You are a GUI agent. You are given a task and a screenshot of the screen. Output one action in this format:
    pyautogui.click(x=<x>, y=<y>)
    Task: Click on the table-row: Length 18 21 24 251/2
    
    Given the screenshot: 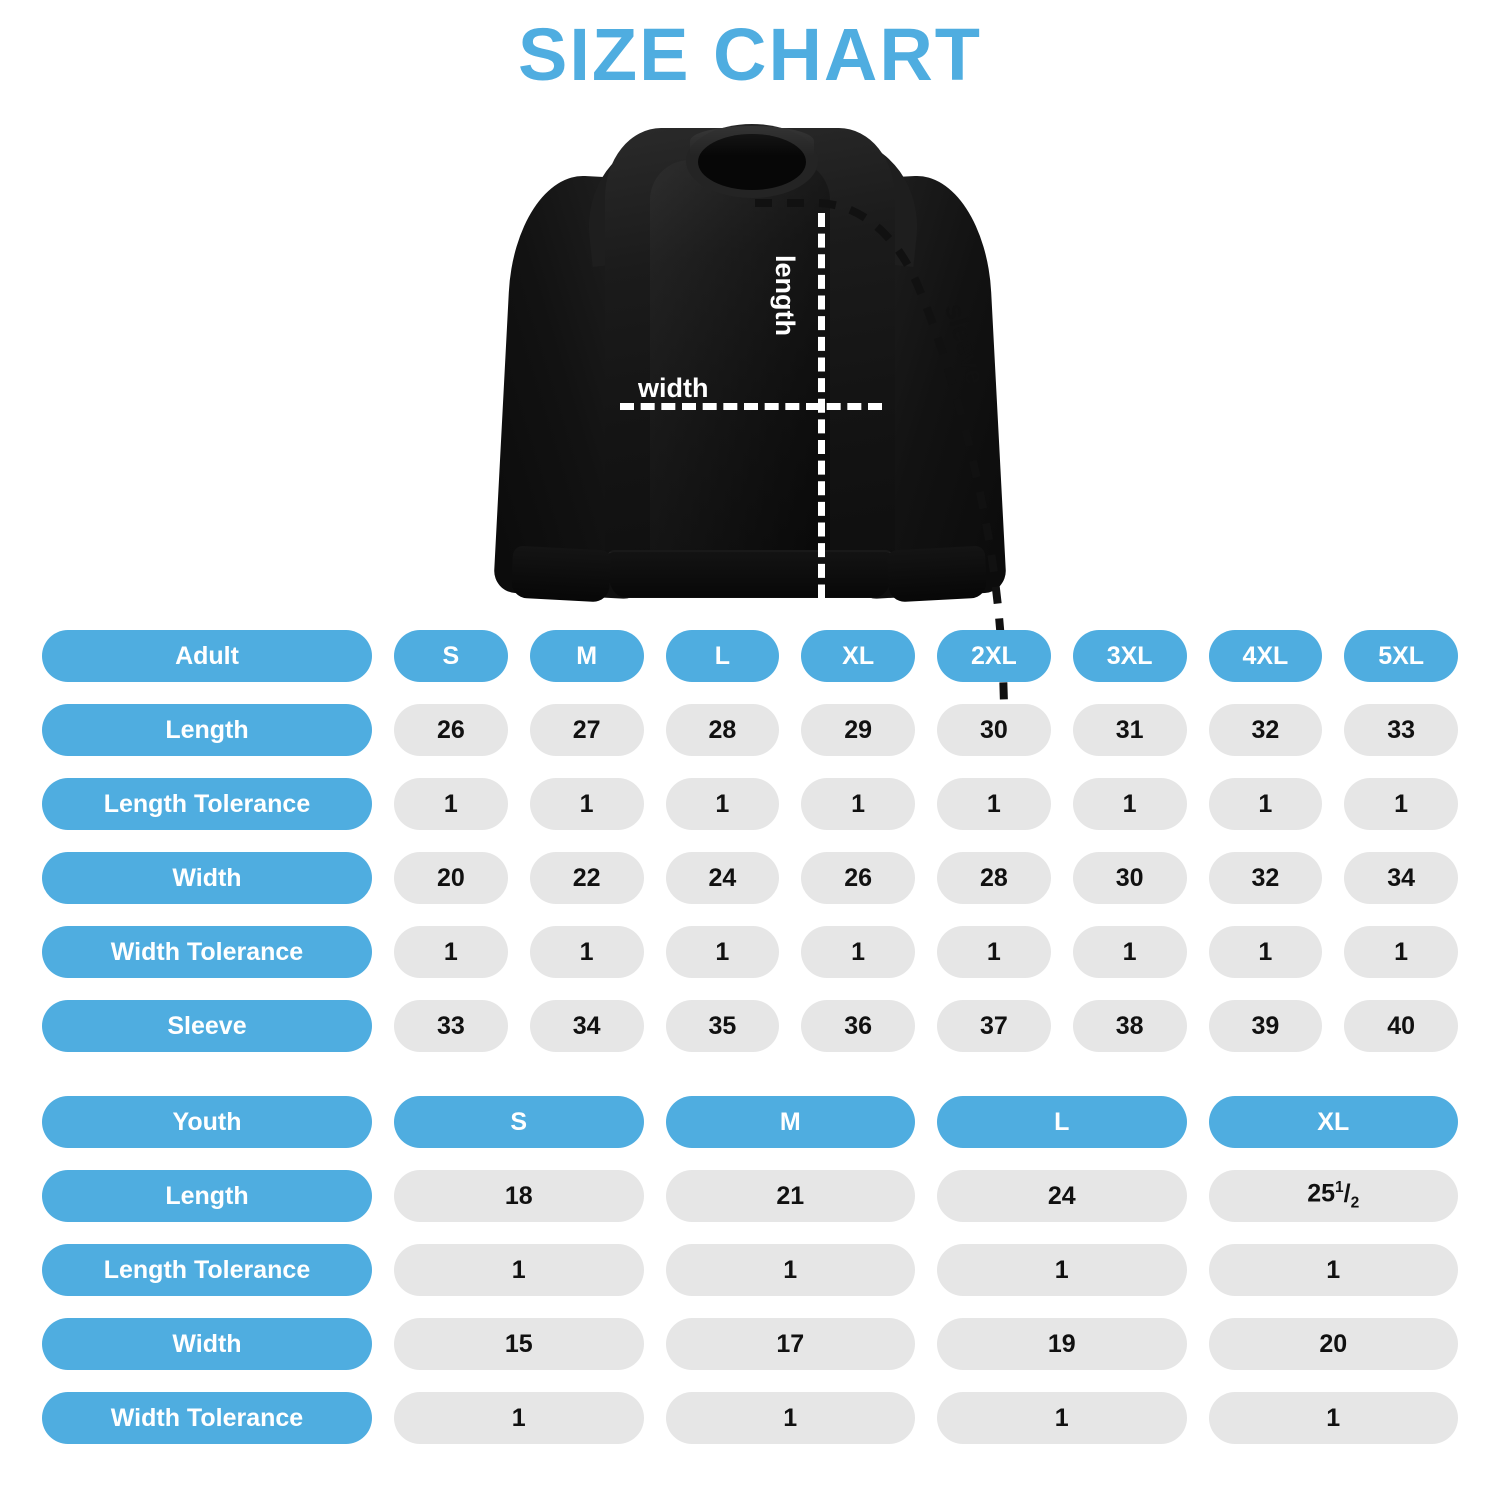 What is the action you would take?
    pyautogui.click(x=750, y=1196)
    